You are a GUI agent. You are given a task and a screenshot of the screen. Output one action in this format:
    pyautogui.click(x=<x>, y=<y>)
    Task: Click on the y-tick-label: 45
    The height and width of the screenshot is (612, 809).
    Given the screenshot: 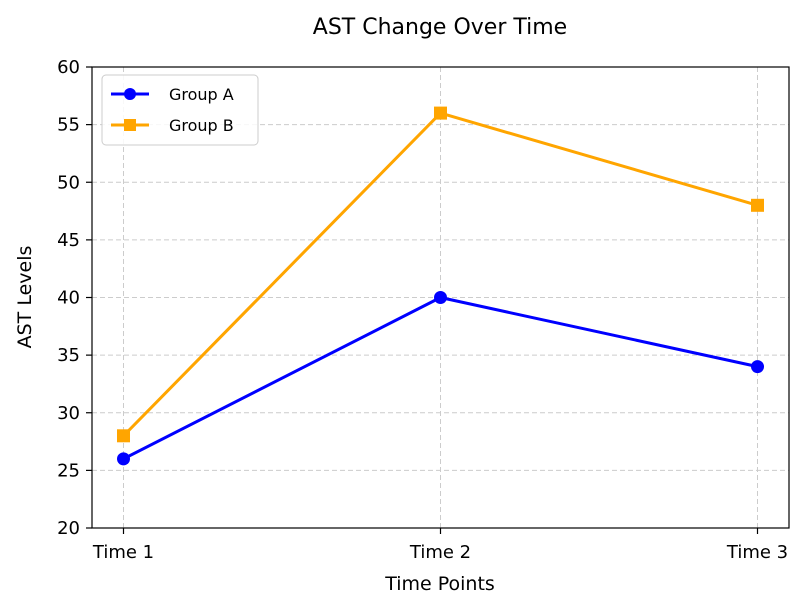 What is the action you would take?
    pyautogui.click(x=68, y=240)
    